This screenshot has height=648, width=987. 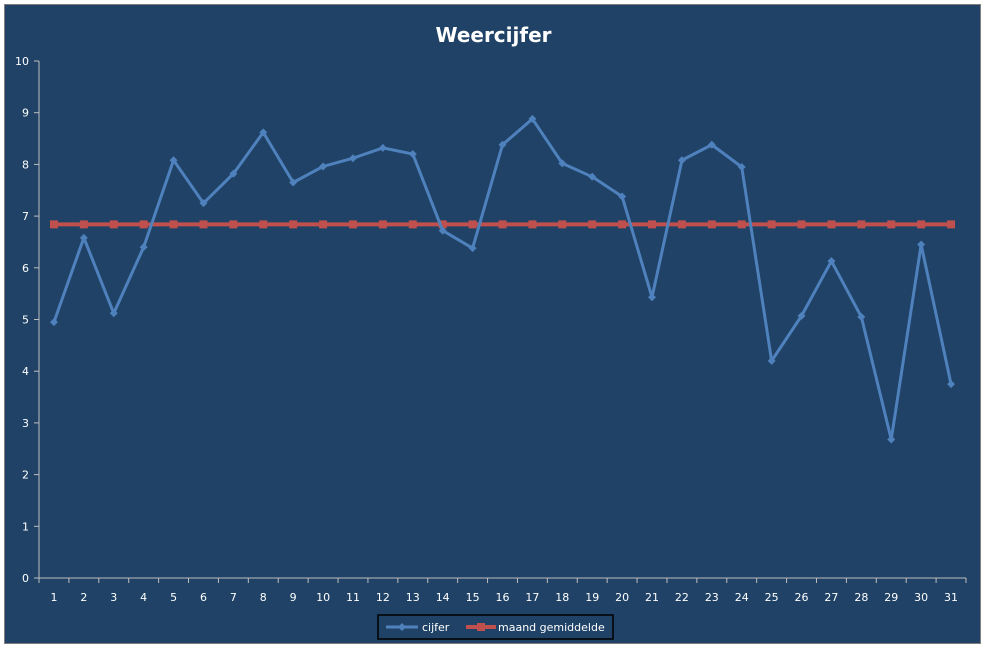 What do you see at coordinates (772, 597) in the screenshot?
I see `x-tick-label: 25` at bounding box center [772, 597].